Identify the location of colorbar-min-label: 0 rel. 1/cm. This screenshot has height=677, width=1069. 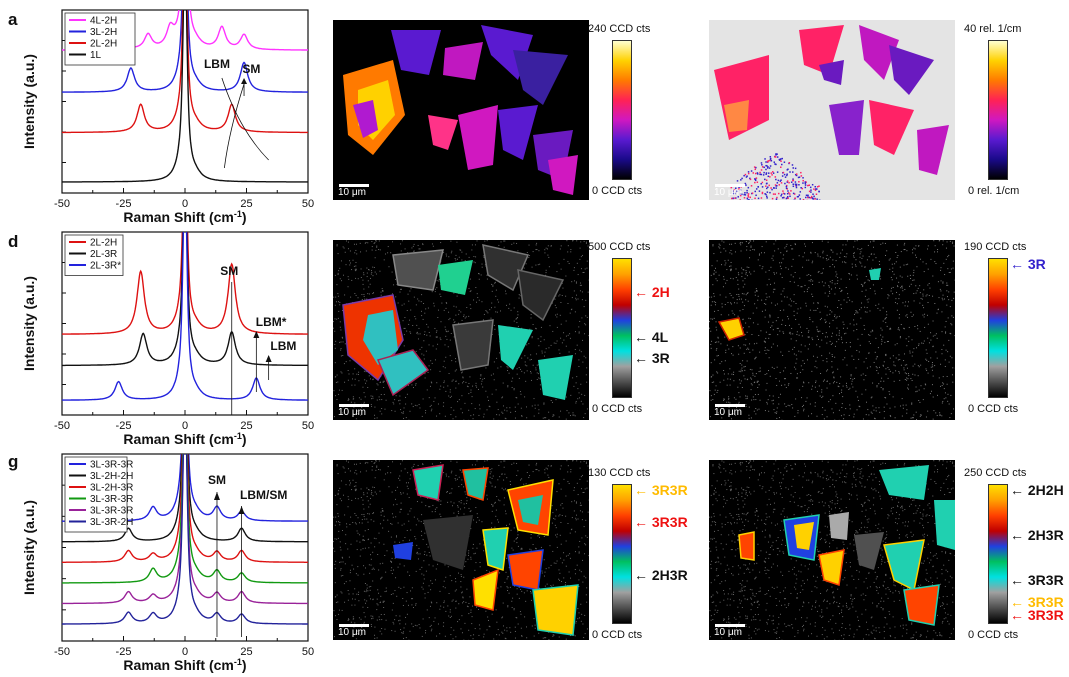
(994, 191).